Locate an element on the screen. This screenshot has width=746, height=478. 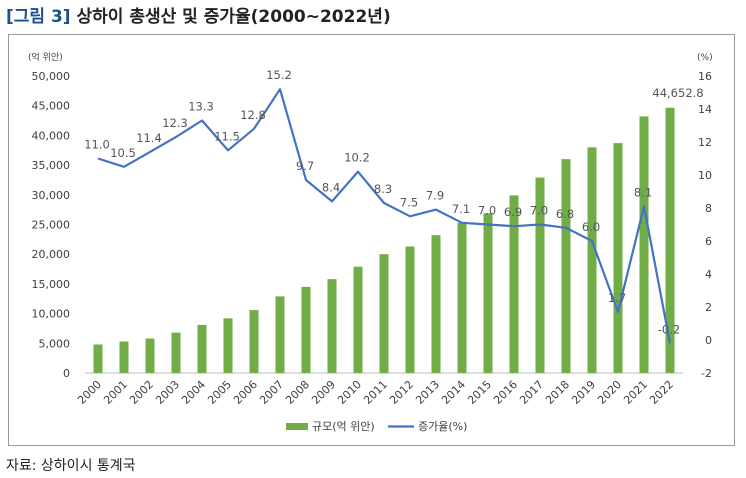
x-axis-tick-label: 2001 is located at coordinates (115, 392).